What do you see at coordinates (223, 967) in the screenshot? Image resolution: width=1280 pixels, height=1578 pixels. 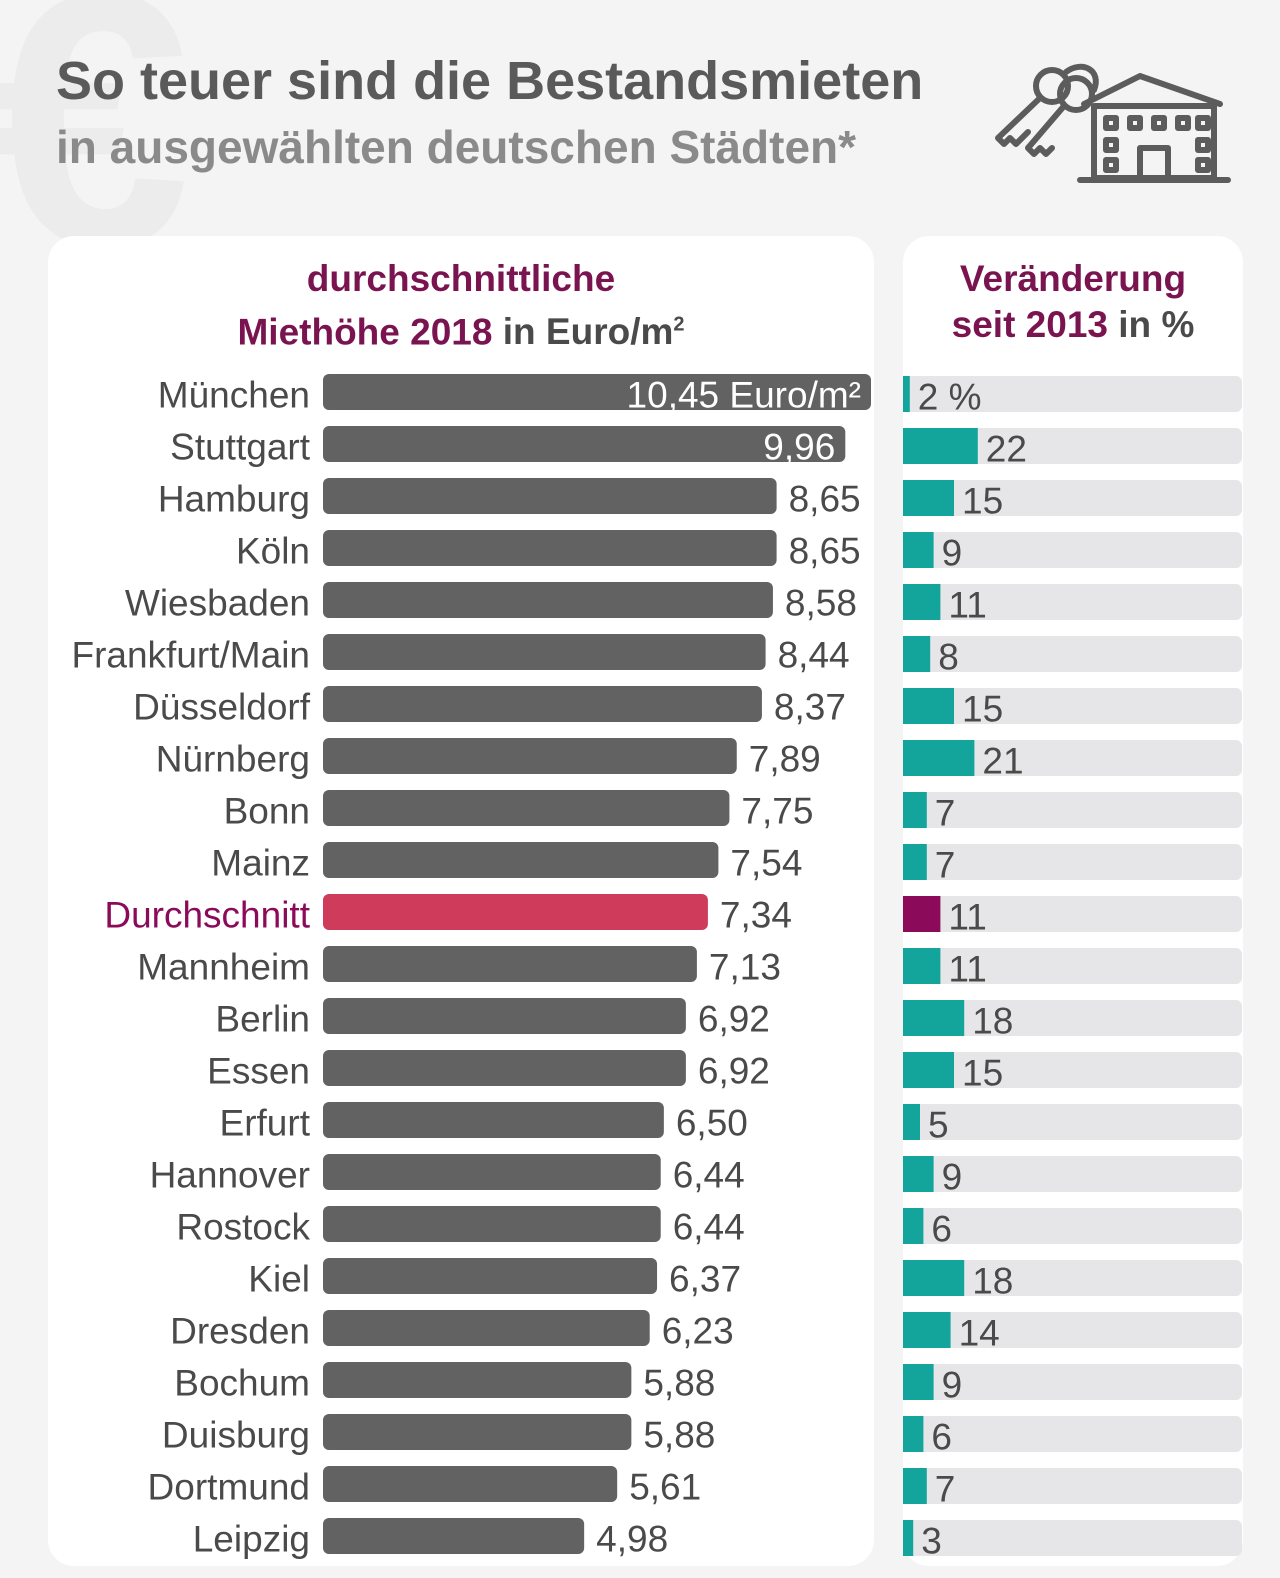 I see `city-label: Mannheim` at bounding box center [223, 967].